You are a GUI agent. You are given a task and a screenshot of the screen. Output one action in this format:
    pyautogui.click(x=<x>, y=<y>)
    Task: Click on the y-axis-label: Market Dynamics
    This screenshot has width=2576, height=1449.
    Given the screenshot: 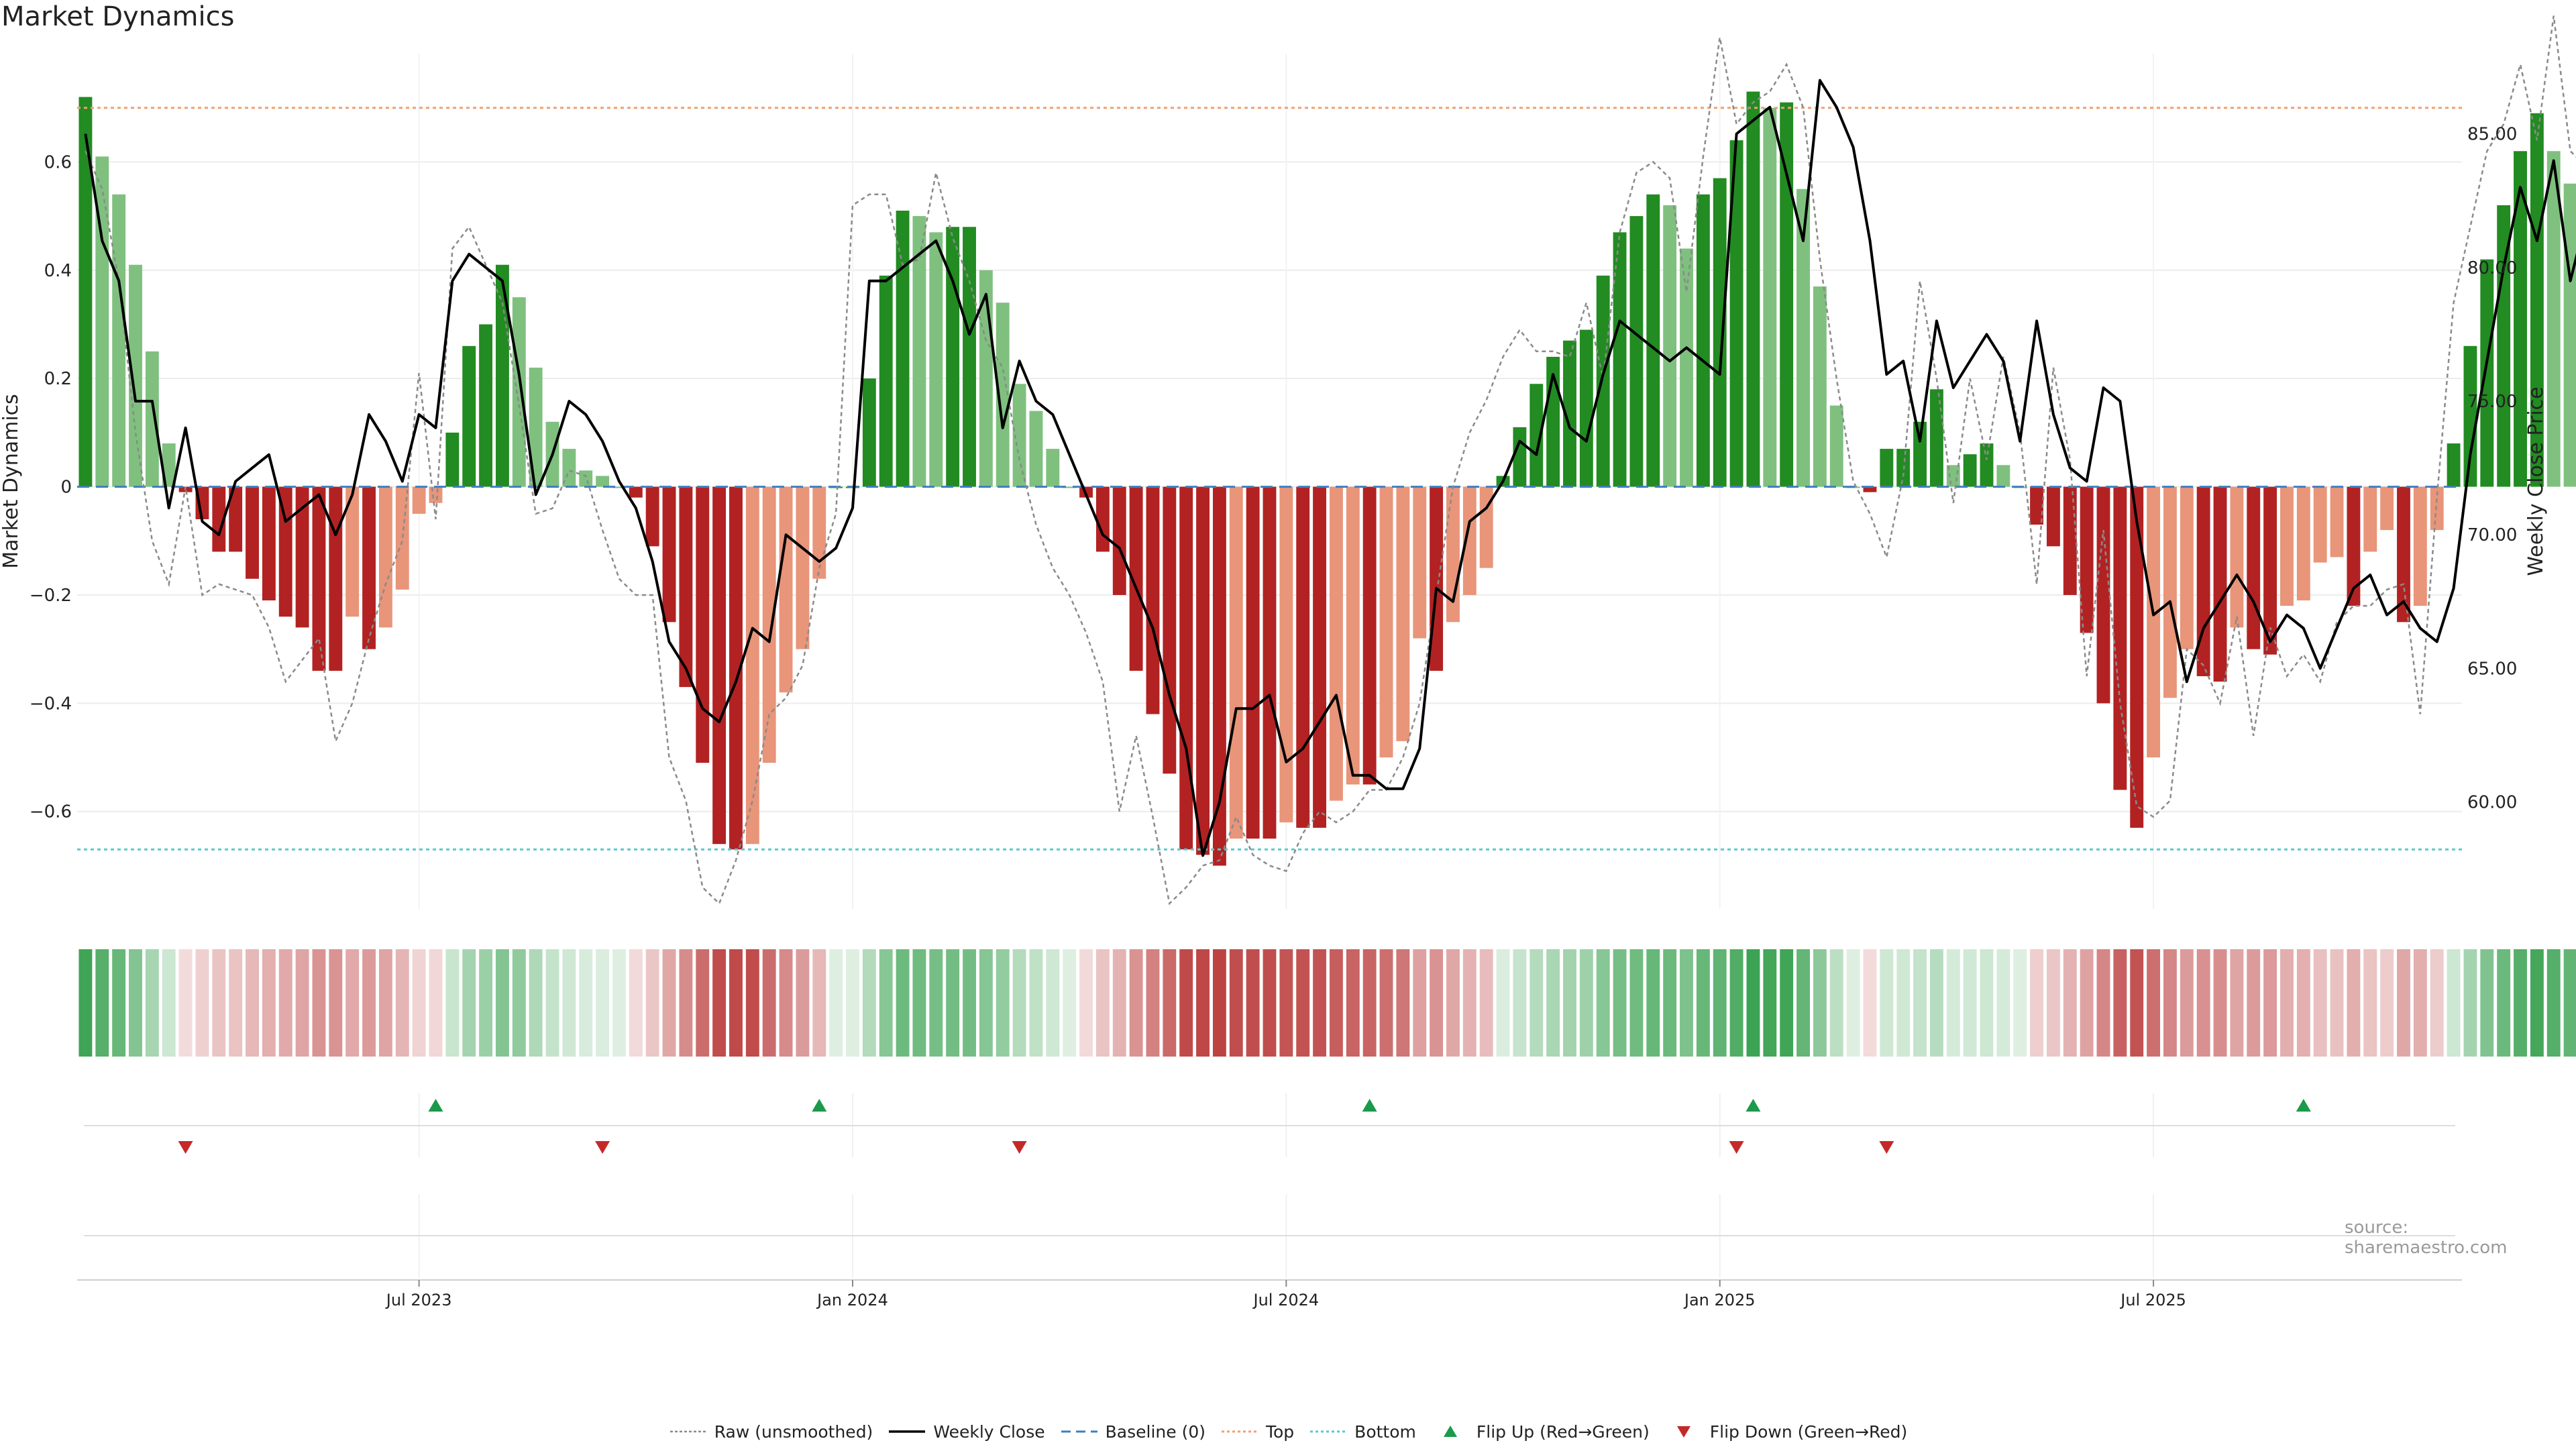 What is the action you would take?
    pyautogui.click(x=11, y=481)
    